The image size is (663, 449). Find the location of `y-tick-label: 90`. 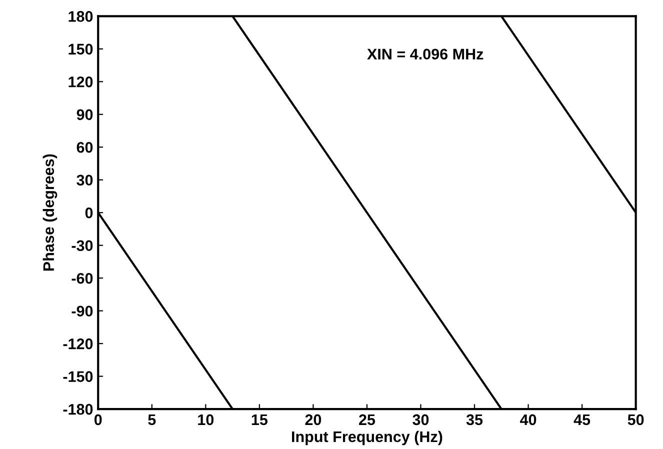

y-tick-label: 90 is located at coordinates (84, 114).